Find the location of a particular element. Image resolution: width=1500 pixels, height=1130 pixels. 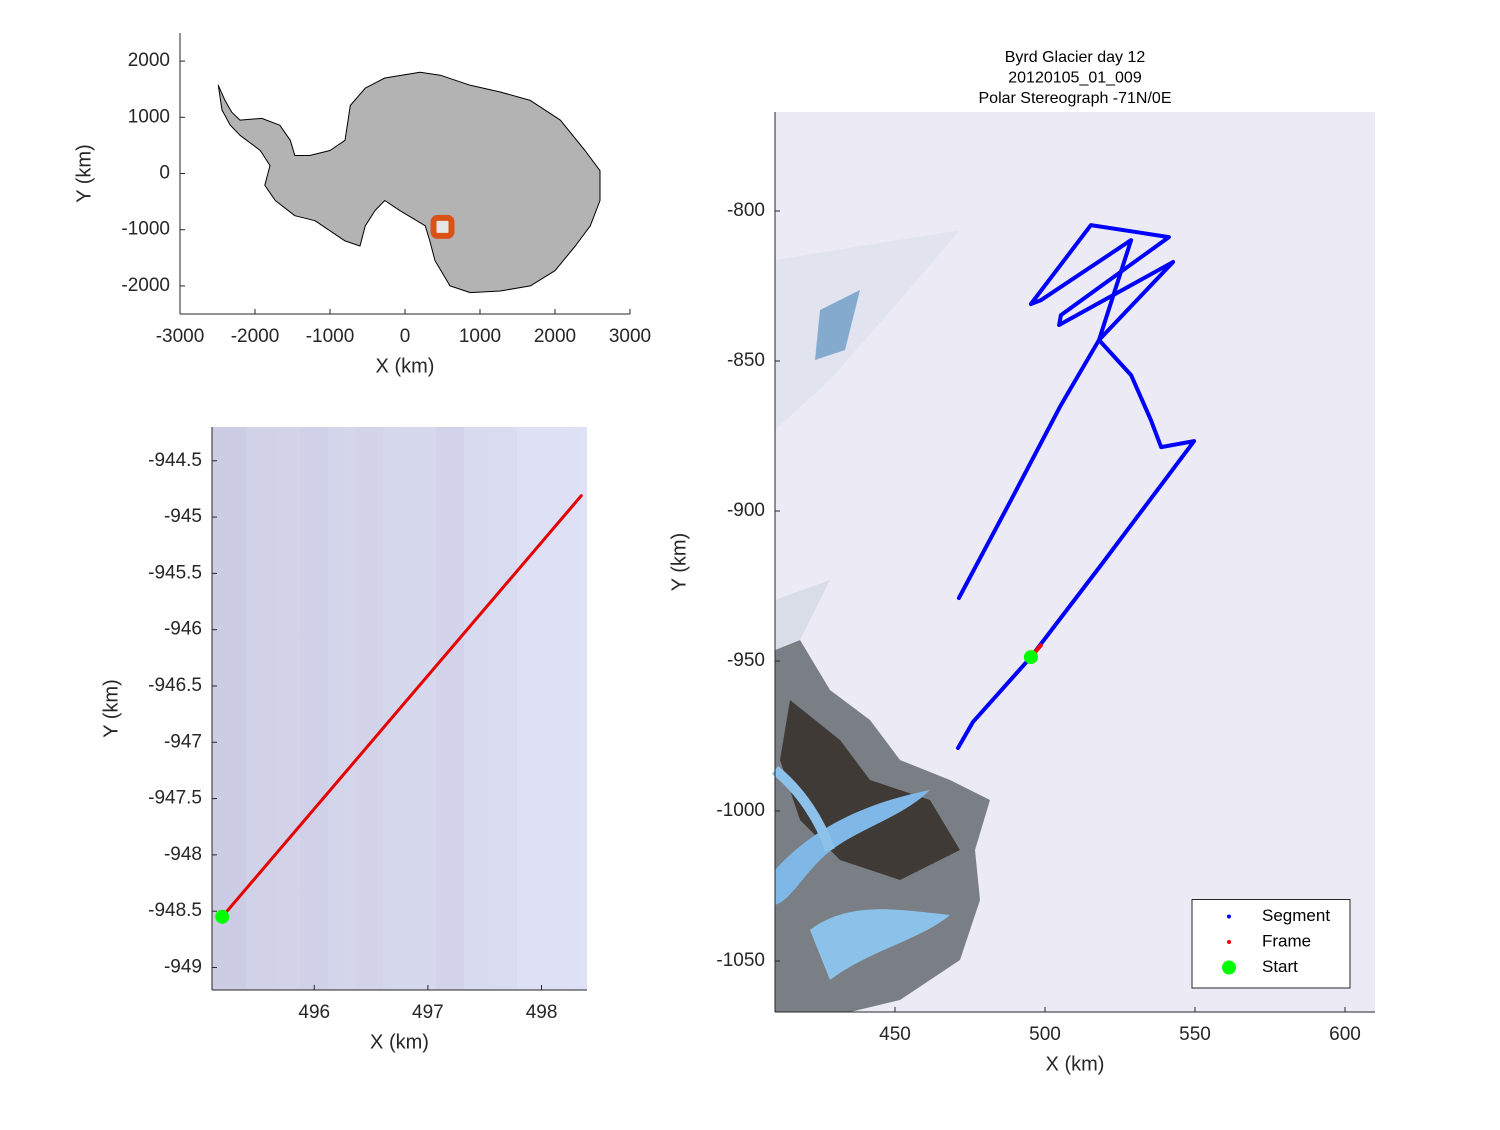

y-tick-label: -944.5 is located at coordinates (175, 460).